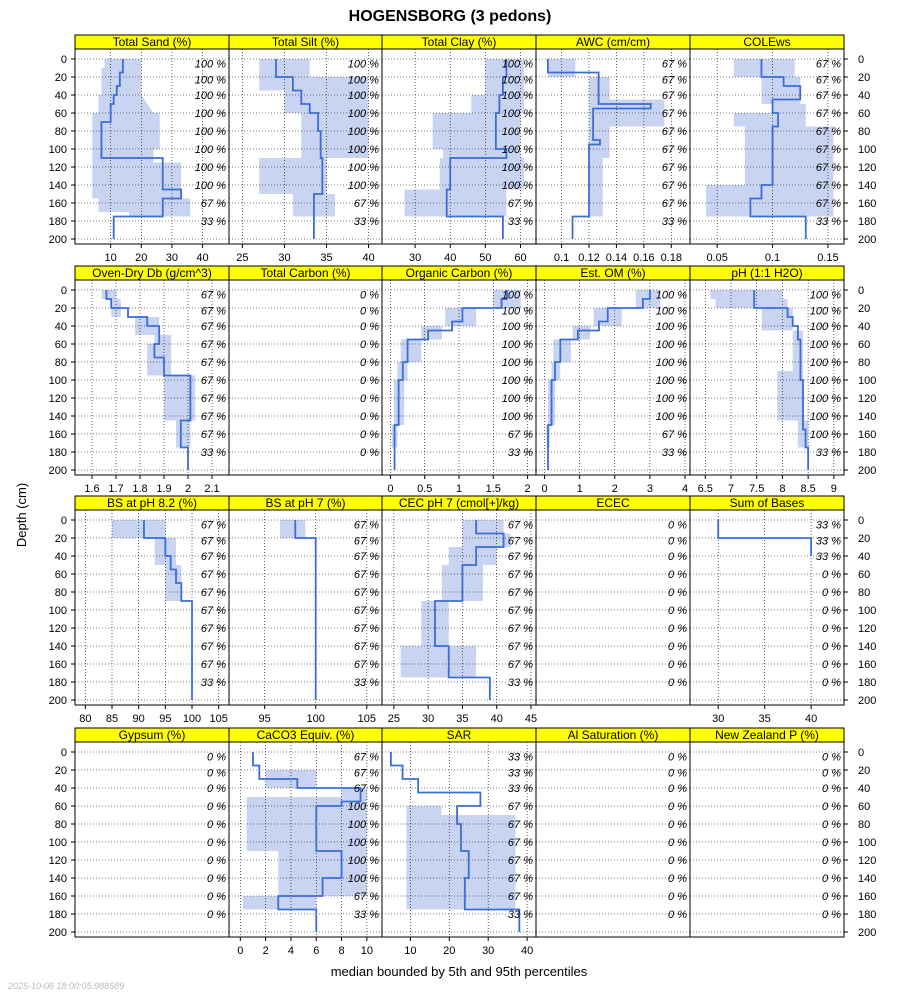 Image resolution: width=900 pixels, height=1000 pixels. I want to click on panel: ECEC 0 % 0 % 0 % 0 % 0 % 0 % 0 % 0 % 0 % 0 %, so click(613, 600).